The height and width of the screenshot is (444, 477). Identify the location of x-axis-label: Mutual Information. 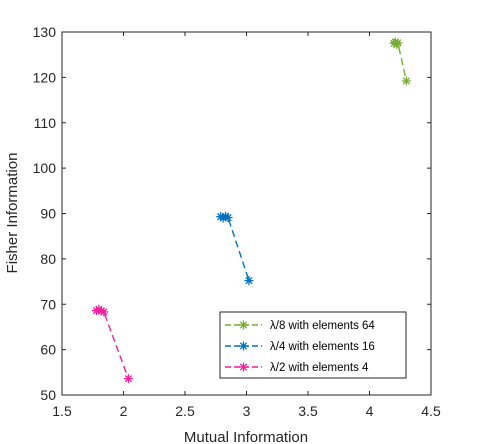
(246, 436).